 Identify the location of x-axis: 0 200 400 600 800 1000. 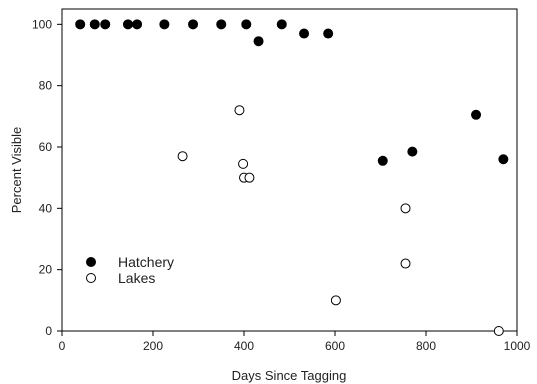
(295, 342).